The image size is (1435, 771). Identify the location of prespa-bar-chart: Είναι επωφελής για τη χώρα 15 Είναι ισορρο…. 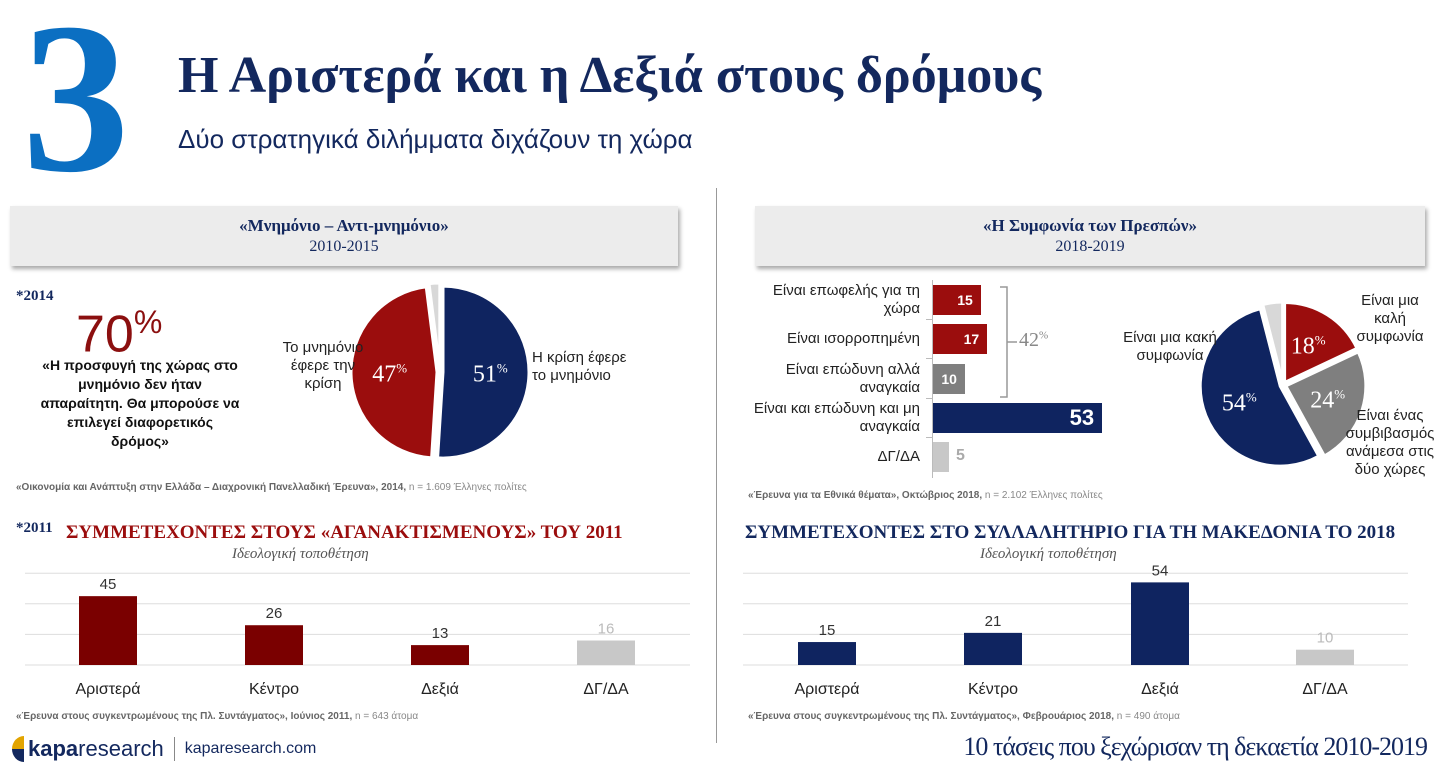
(940, 380).